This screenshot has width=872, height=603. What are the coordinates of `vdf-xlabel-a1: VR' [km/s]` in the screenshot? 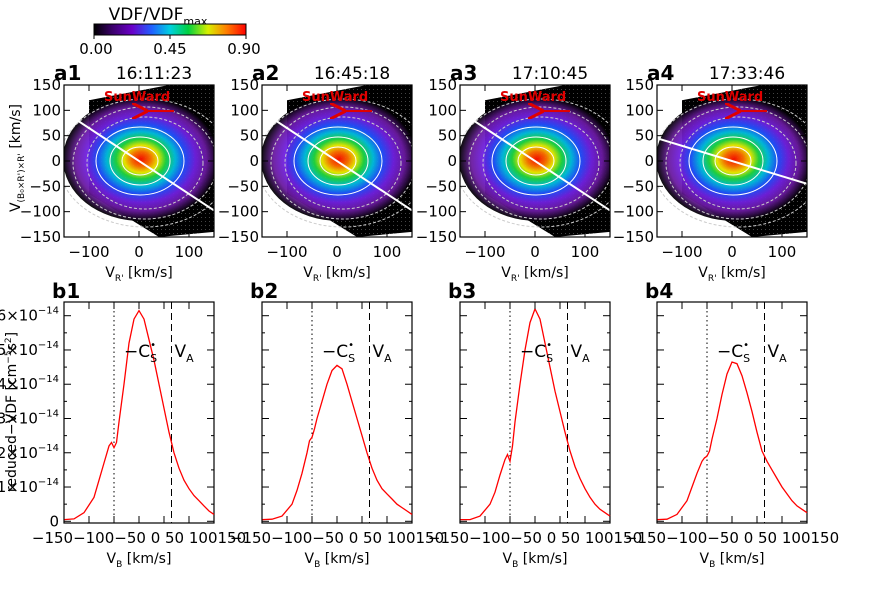 It's located at (138, 274).